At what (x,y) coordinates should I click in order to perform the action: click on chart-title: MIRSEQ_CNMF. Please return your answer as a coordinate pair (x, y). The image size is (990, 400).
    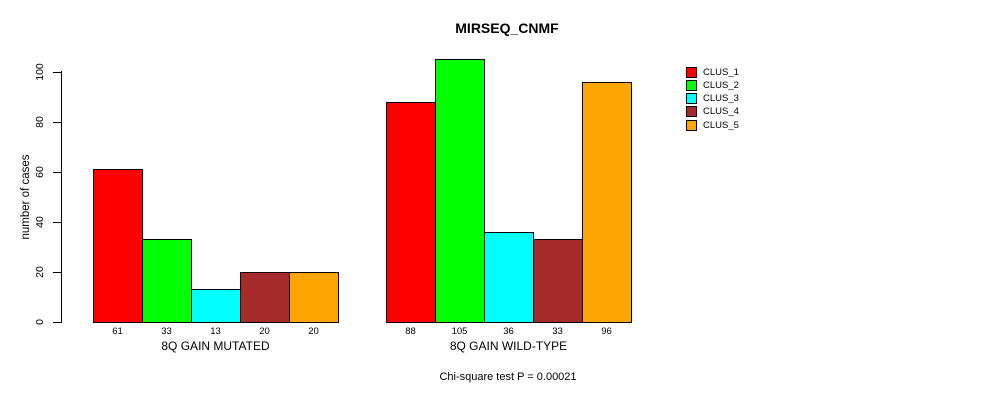
    Looking at the image, I should click on (507, 28).